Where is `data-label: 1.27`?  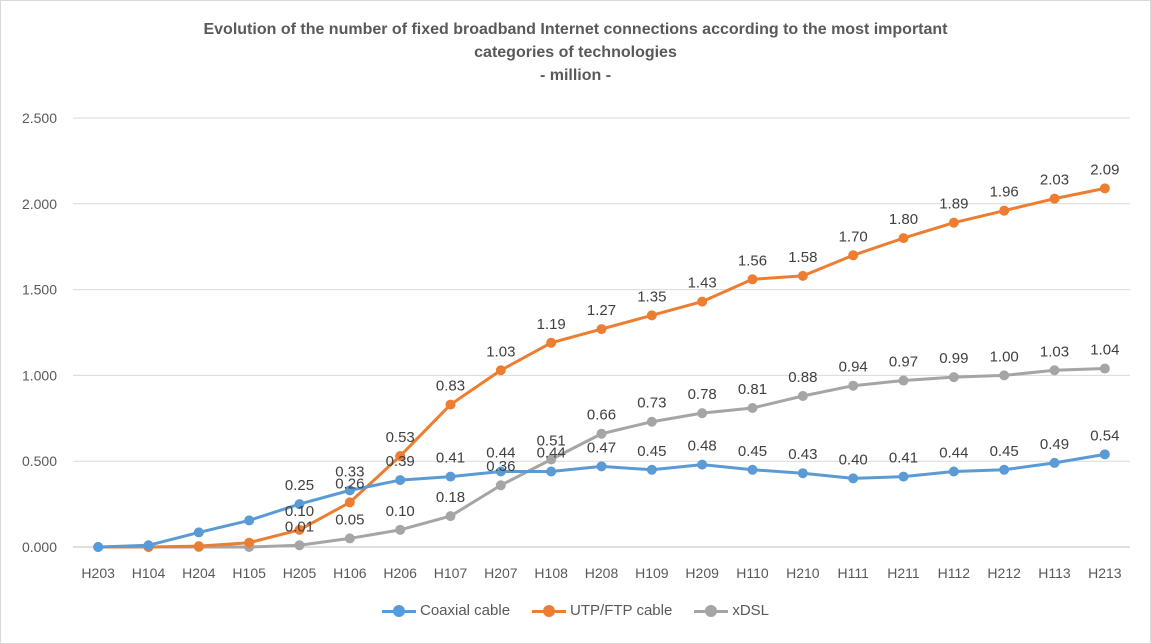
data-label: 1.27 is located at coordinates (601, 310).